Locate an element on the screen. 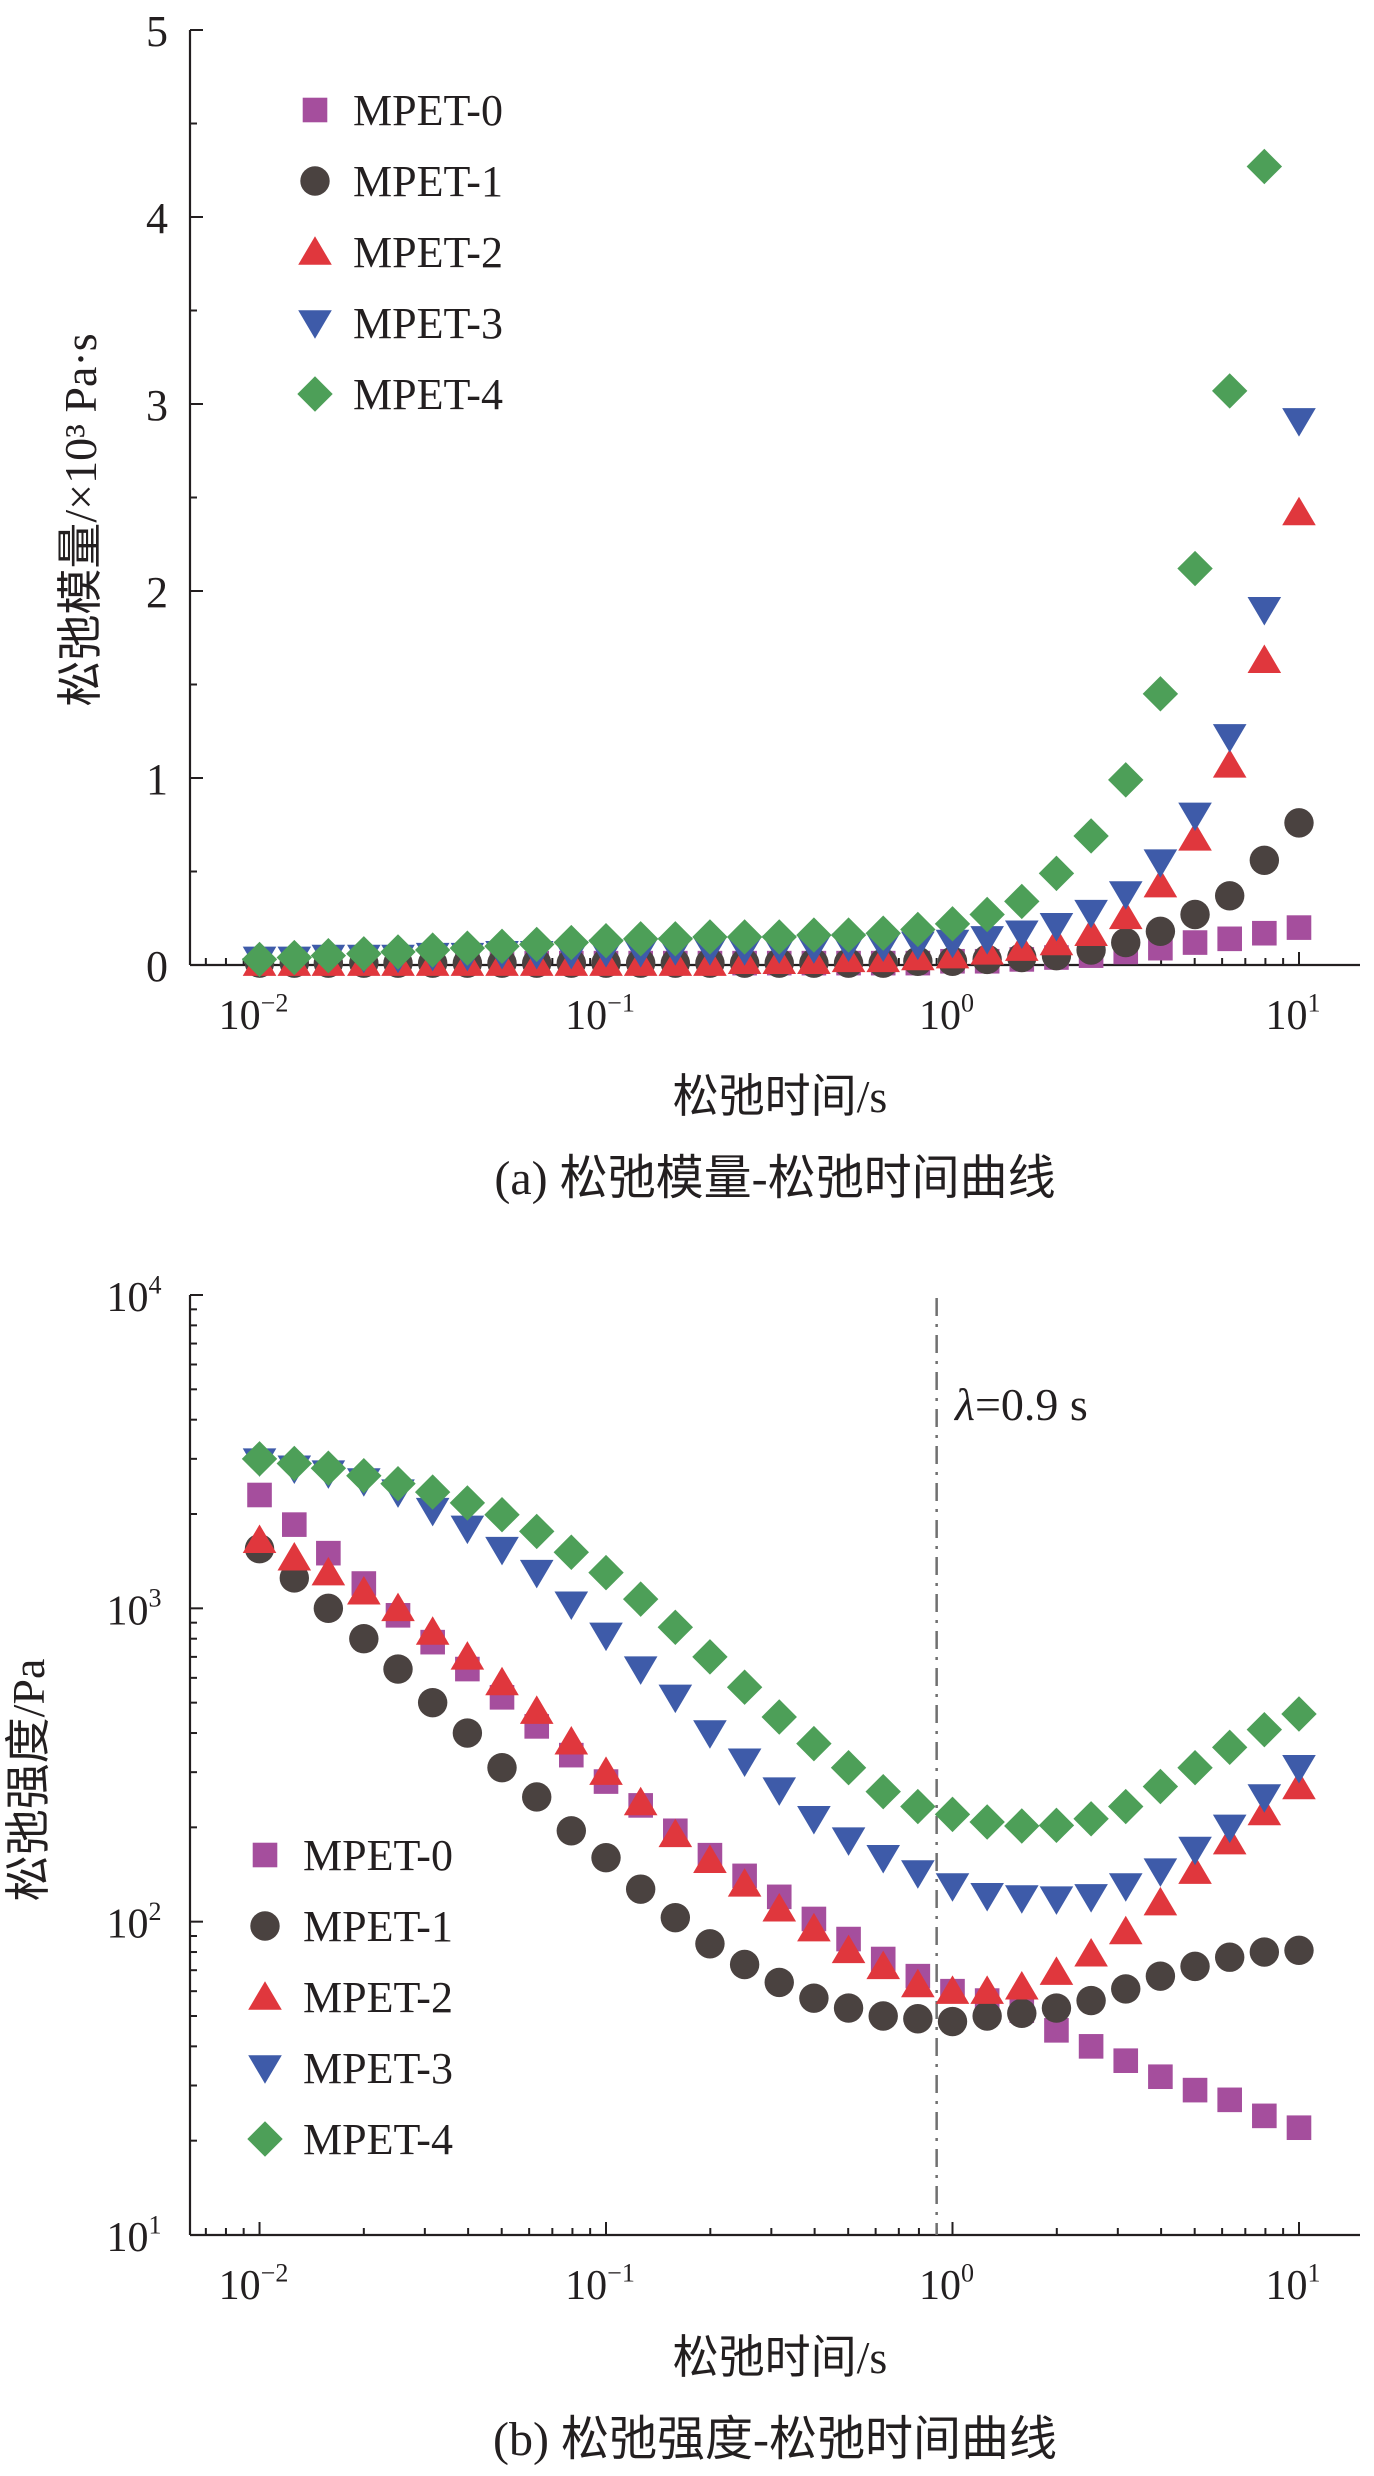 Image resolution: width=1374 pixels, height=2476 pixels. panel-b-caption: (b) 松弛强度-松弛时间曲线 is located at coordinates (775, 2439).